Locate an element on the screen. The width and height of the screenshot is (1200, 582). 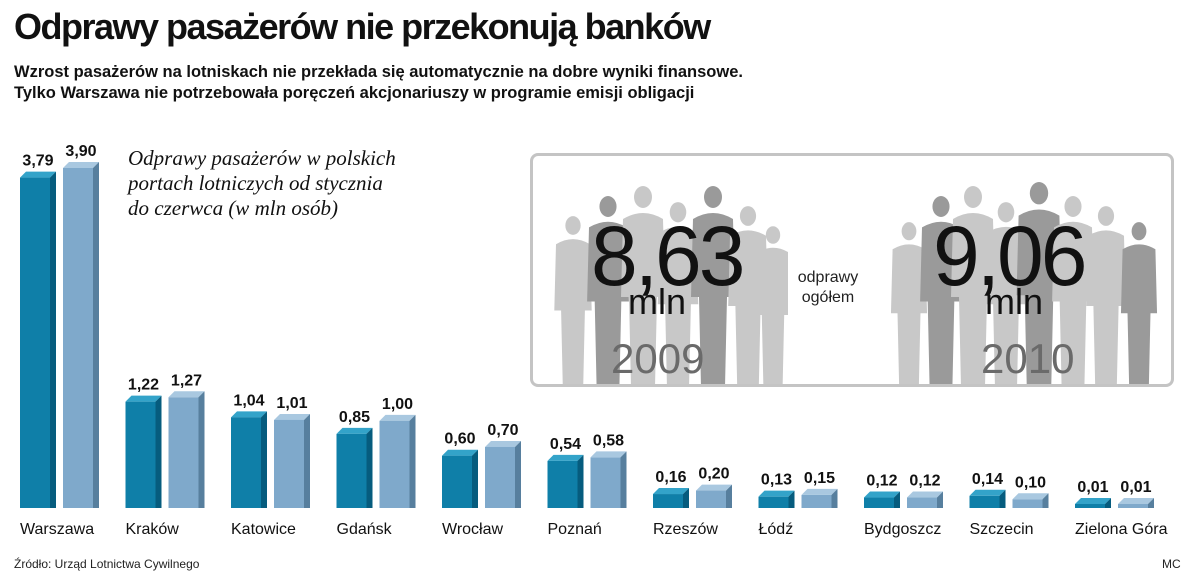
bar-2010-1-side is located at coordinates (201, 449).